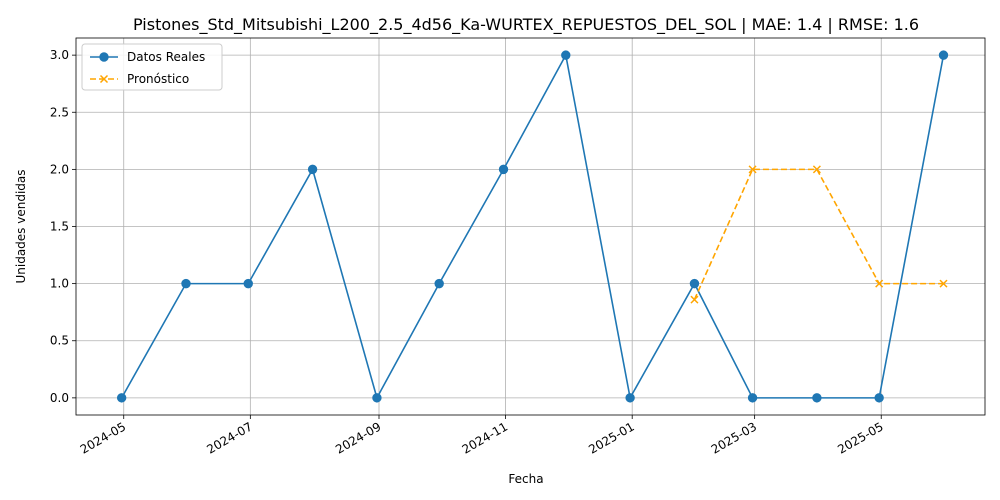  I want to click on y-tick-label: 0.0, so click(59, 398).